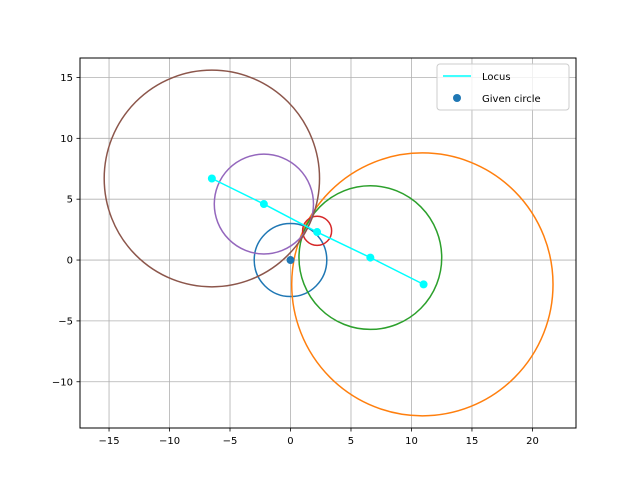 Image resolution: width=640 pixels, height=480 pixels. Describe the element at coordinates (70, 261) in the screenshot. I see `y-tick-label: 0` at that location.